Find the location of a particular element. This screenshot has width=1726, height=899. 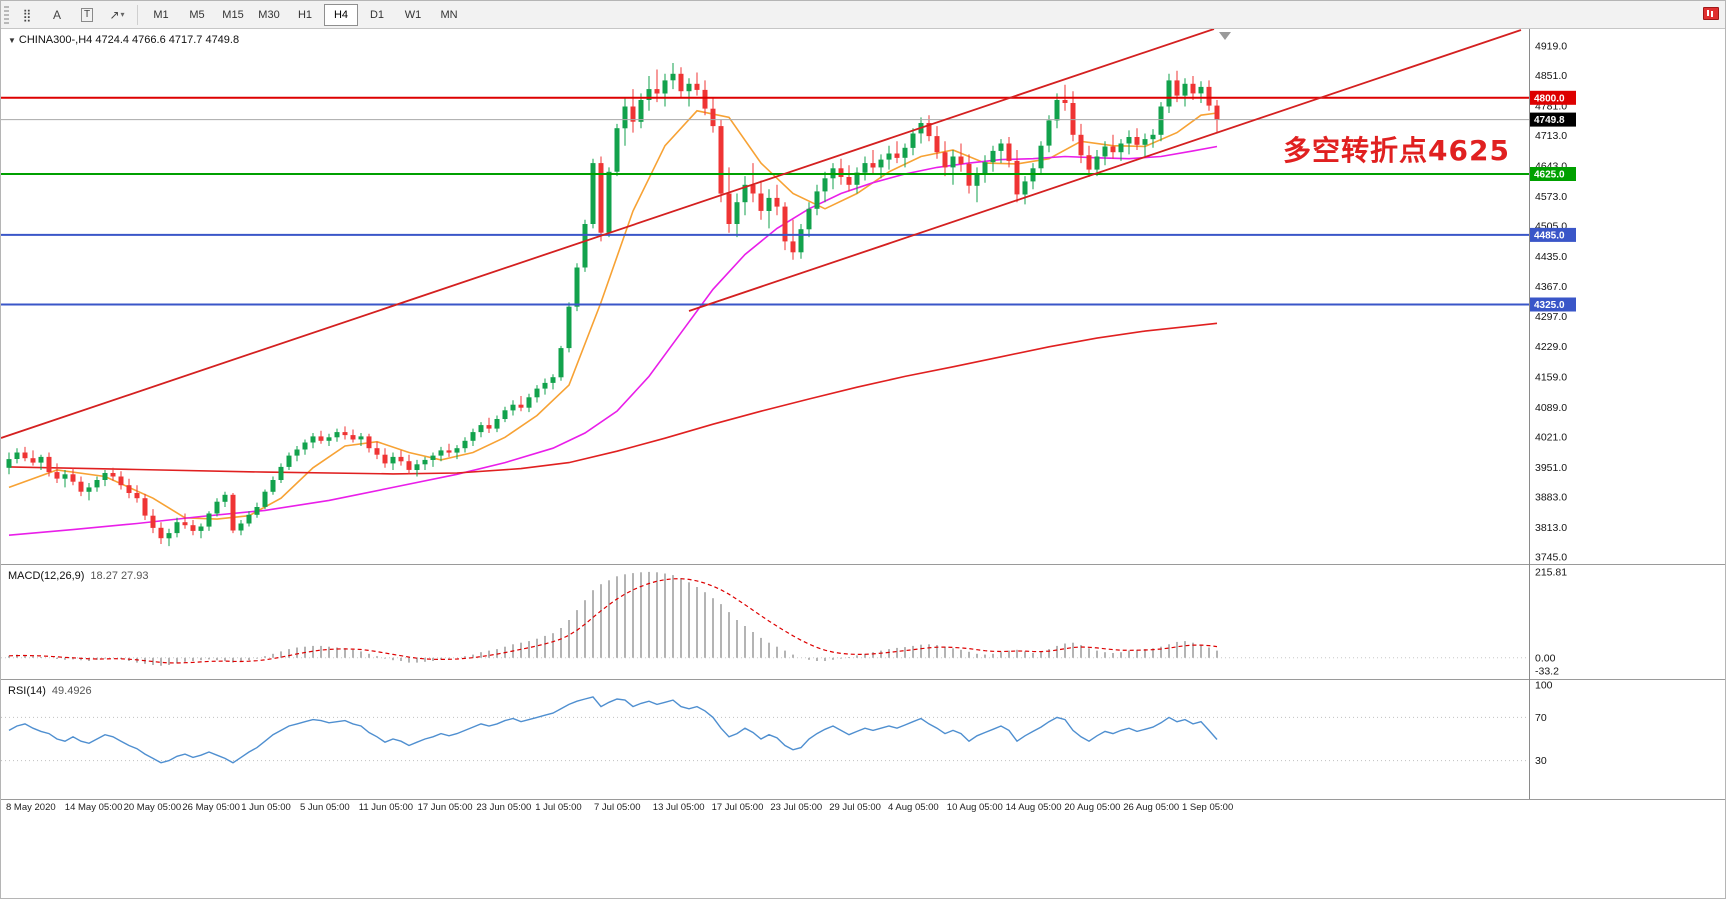

time-label: 7 Jul 05:00 is located at coordinates (617, 807).